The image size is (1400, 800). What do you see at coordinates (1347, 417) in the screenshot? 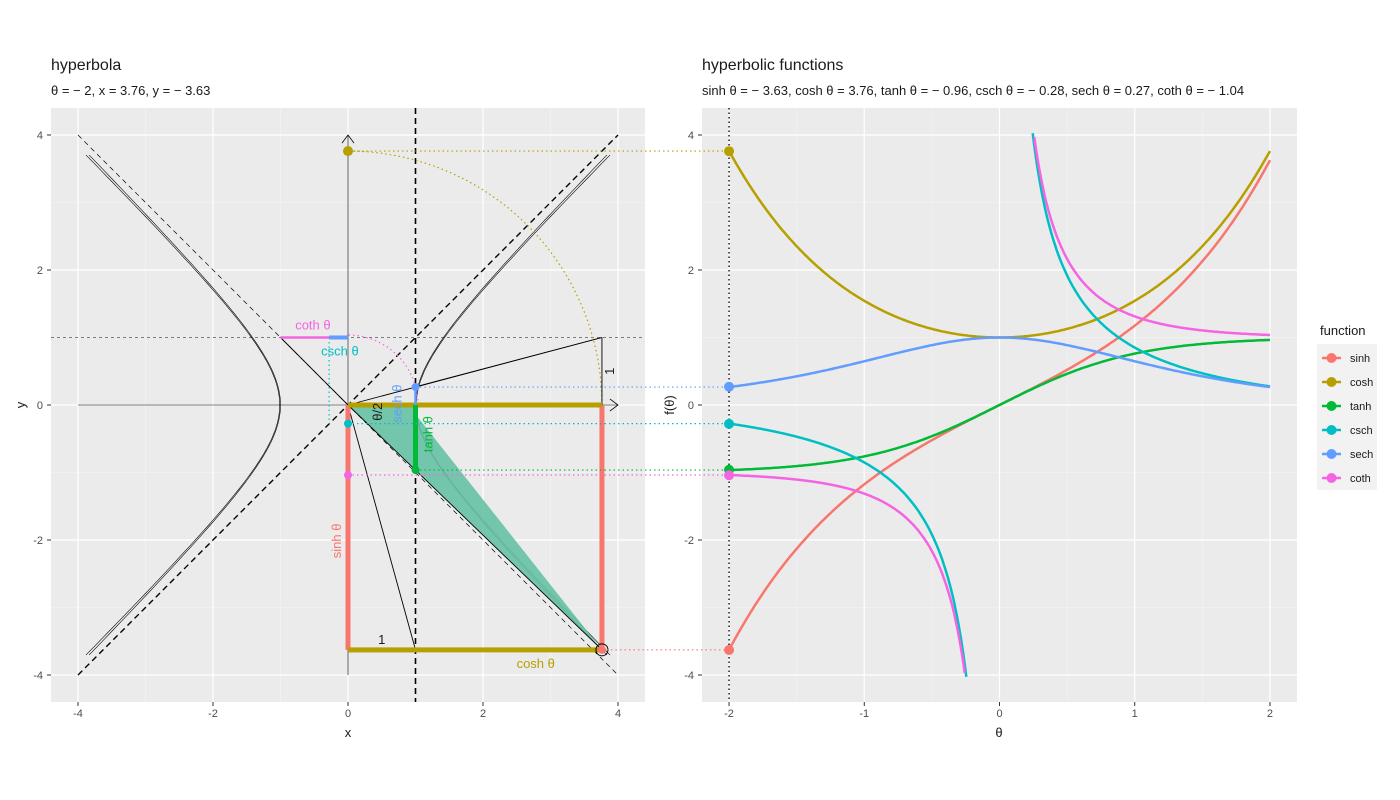
I see `legend-background` at bounding box center [1347, 417].